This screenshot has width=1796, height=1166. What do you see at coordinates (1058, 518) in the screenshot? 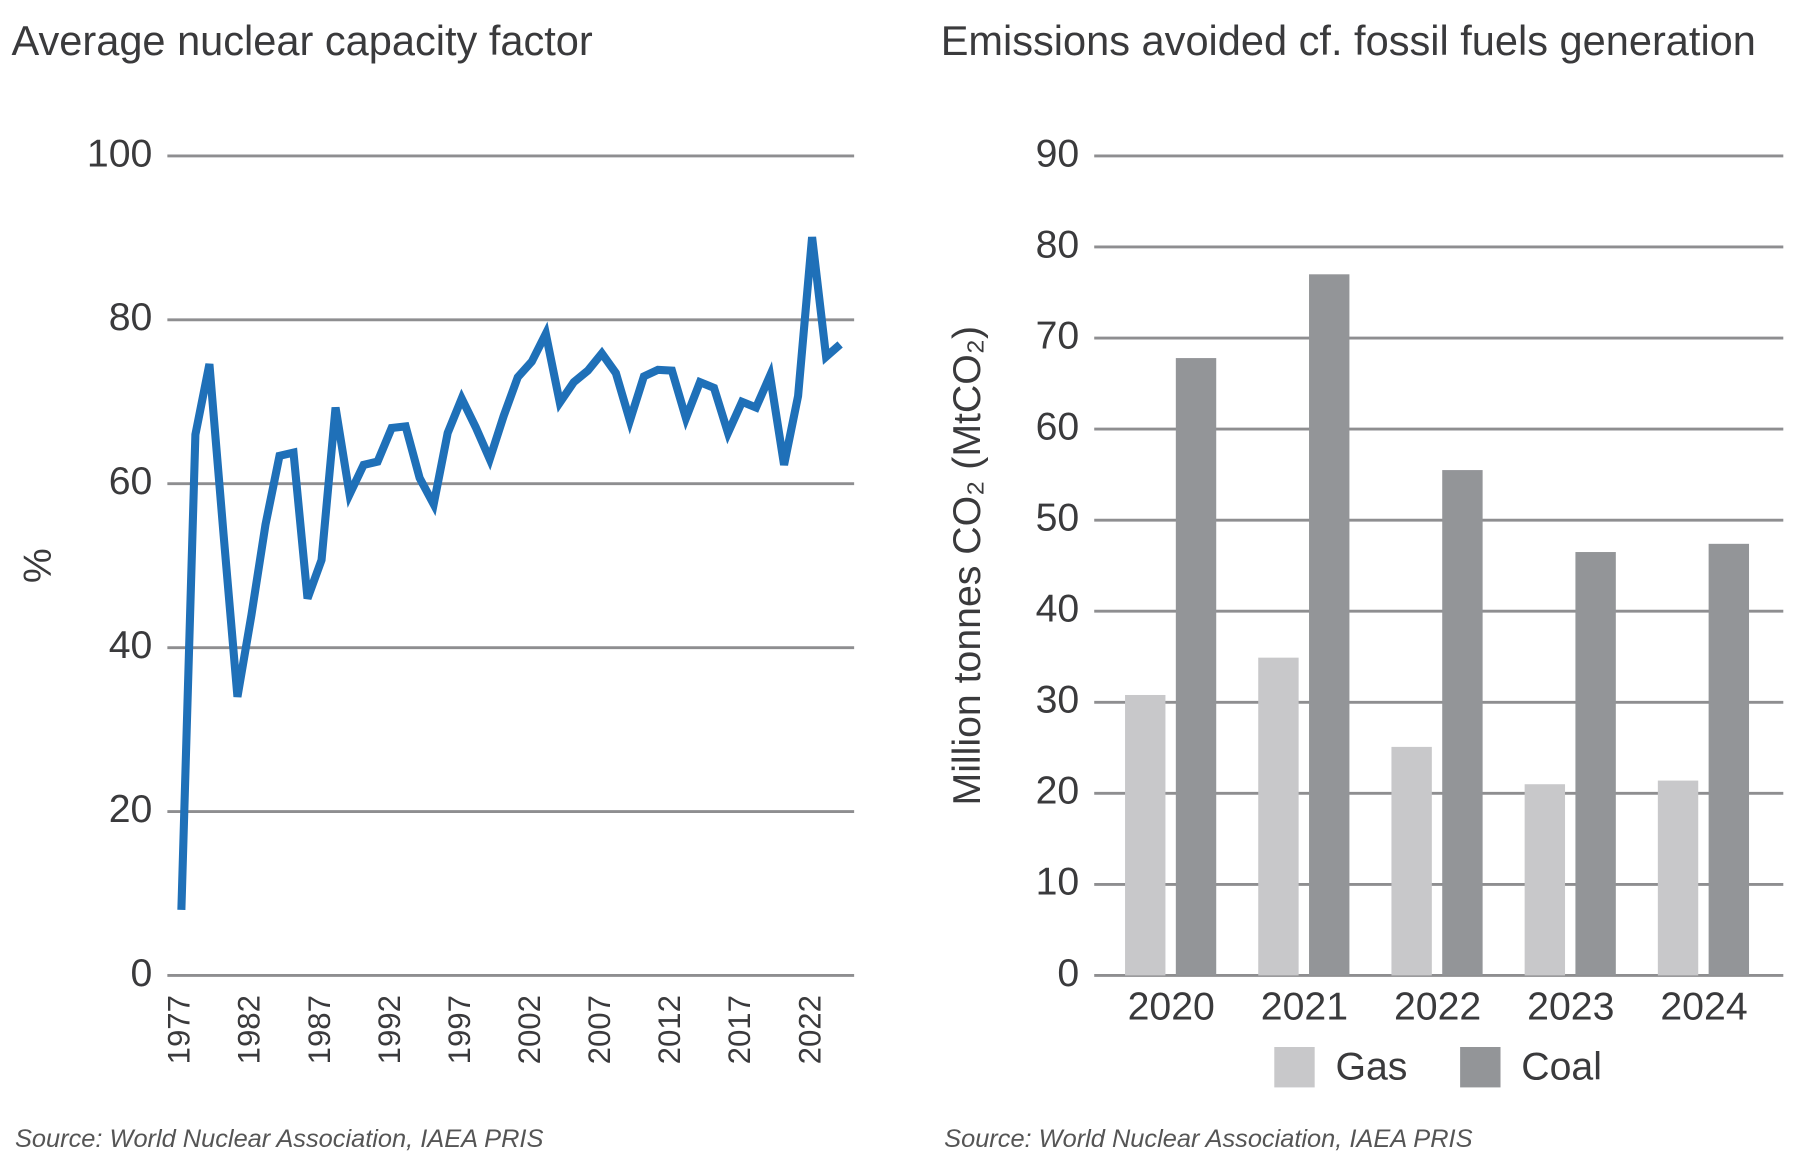
I see `y-tick-label: 50` at bounding box center [1058, 518].